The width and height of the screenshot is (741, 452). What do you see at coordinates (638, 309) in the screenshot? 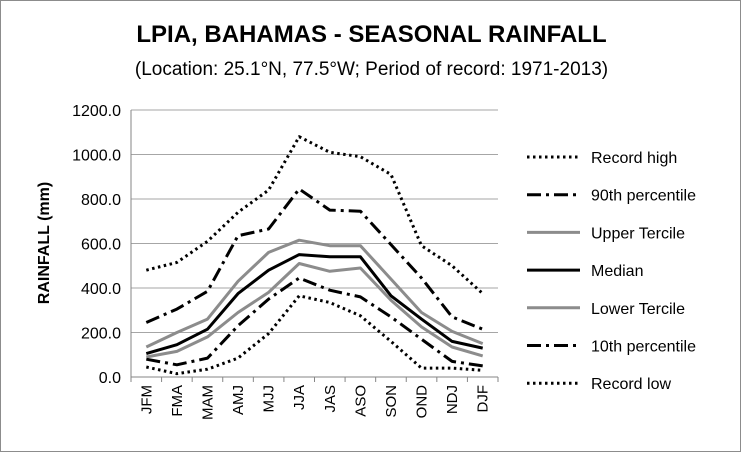
I see `legend-label: Lower Tercile` at bounding box center [638, 309].